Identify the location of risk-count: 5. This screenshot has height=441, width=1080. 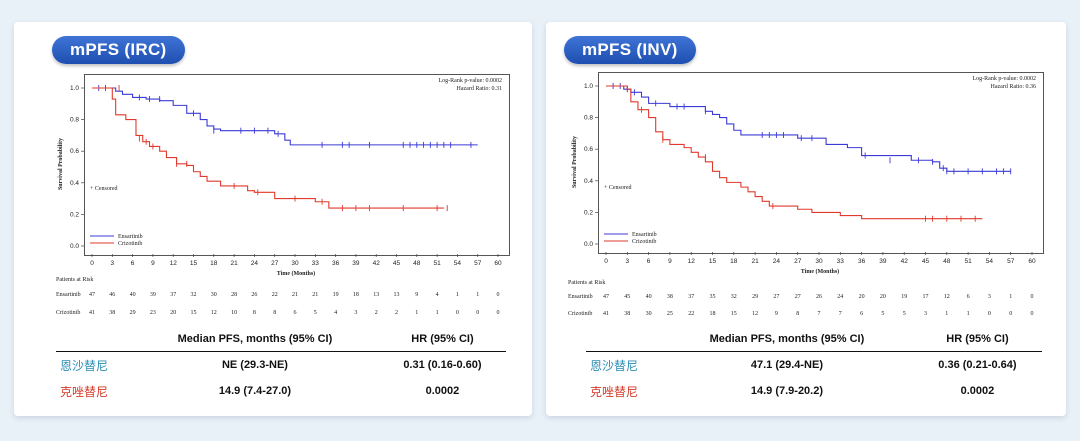
(904, 314).